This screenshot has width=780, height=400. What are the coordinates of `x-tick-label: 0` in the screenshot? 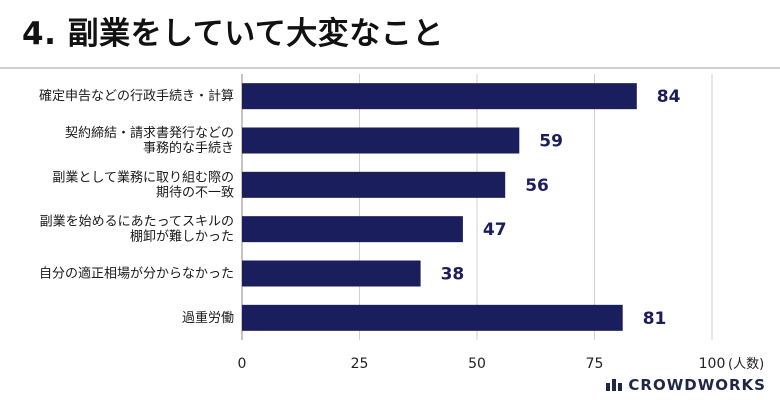 It's located at (242, 364).